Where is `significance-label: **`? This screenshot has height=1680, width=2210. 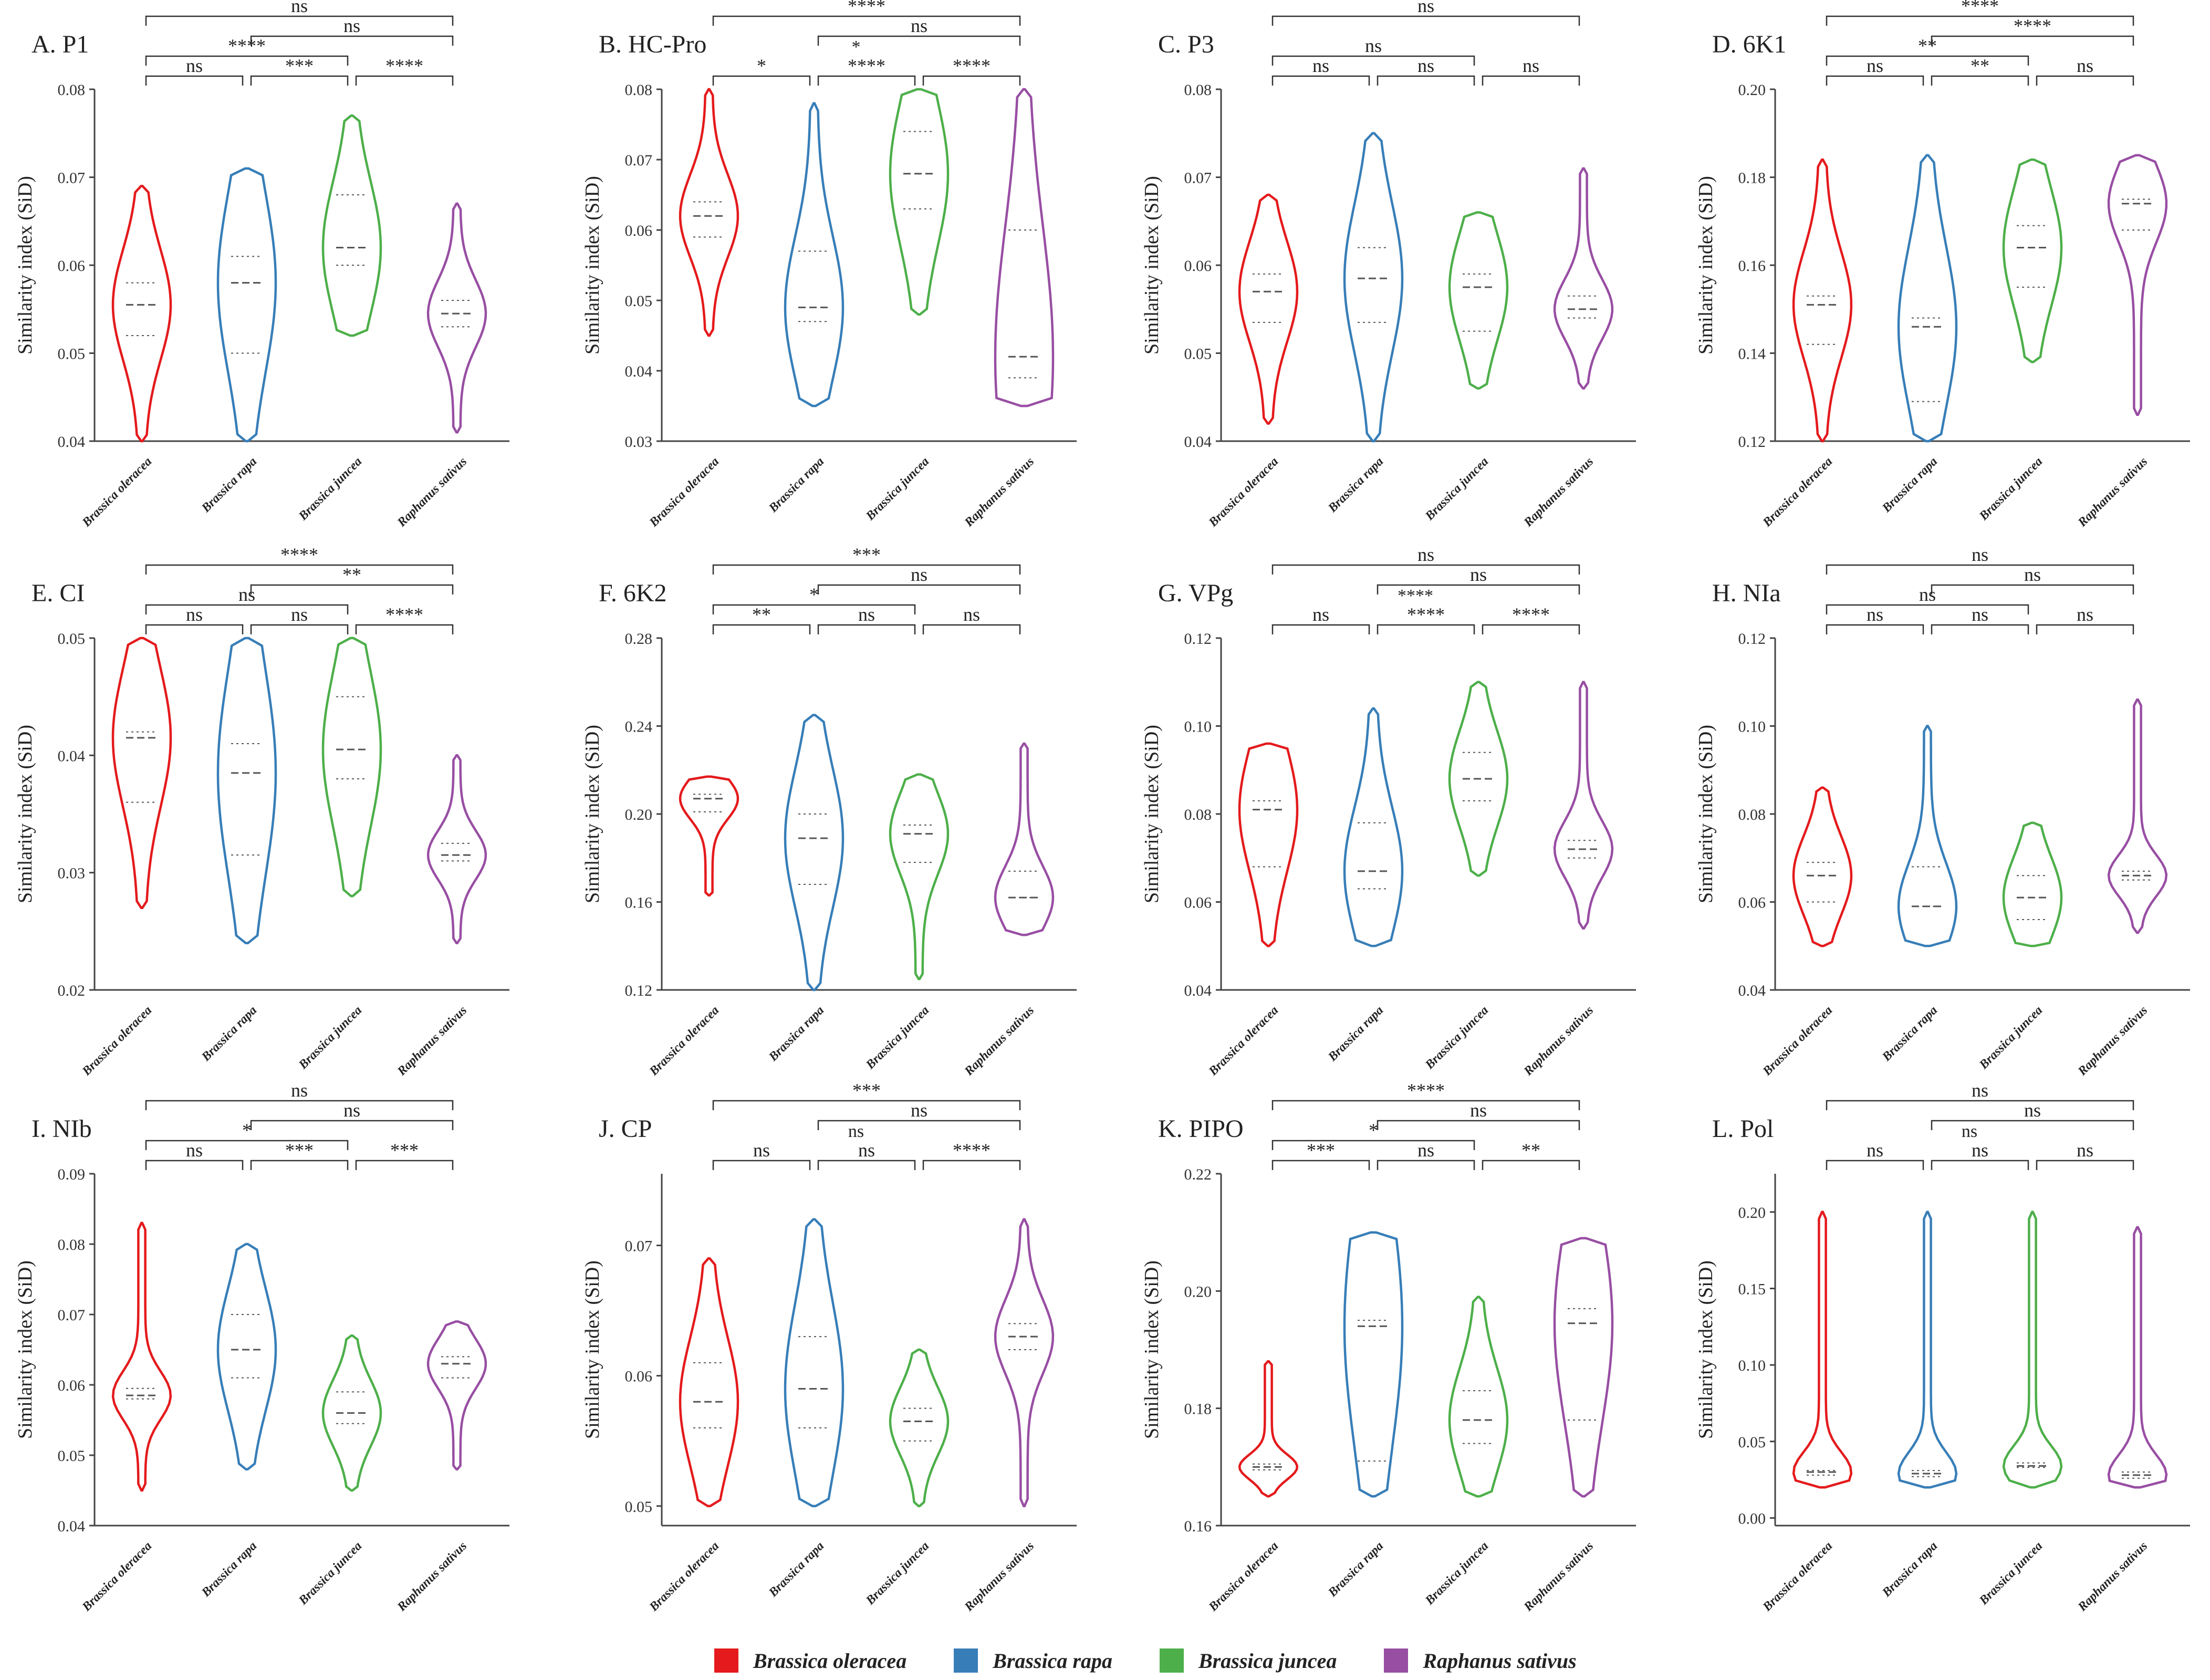
significance-label: ** is located at coordinates (1530, 1150).